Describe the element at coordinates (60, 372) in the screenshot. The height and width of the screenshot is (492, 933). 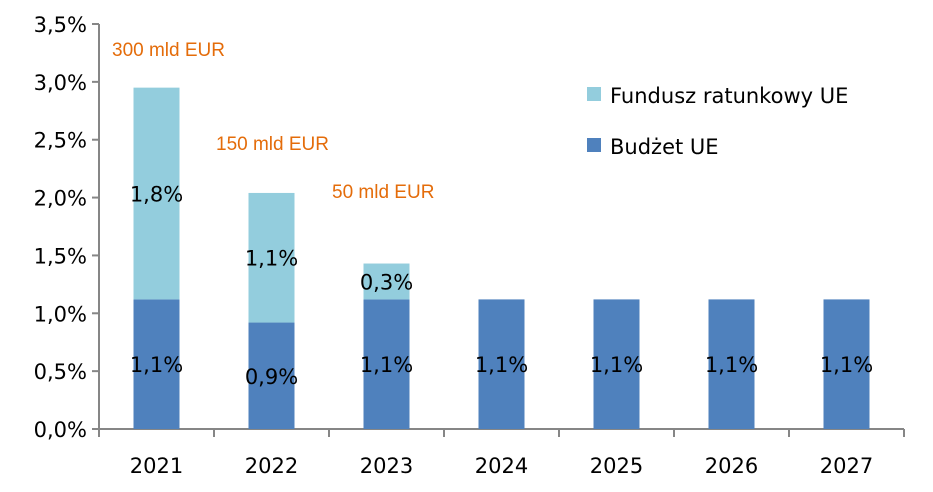
I see `y-tick-label: 0,5%` at that location.